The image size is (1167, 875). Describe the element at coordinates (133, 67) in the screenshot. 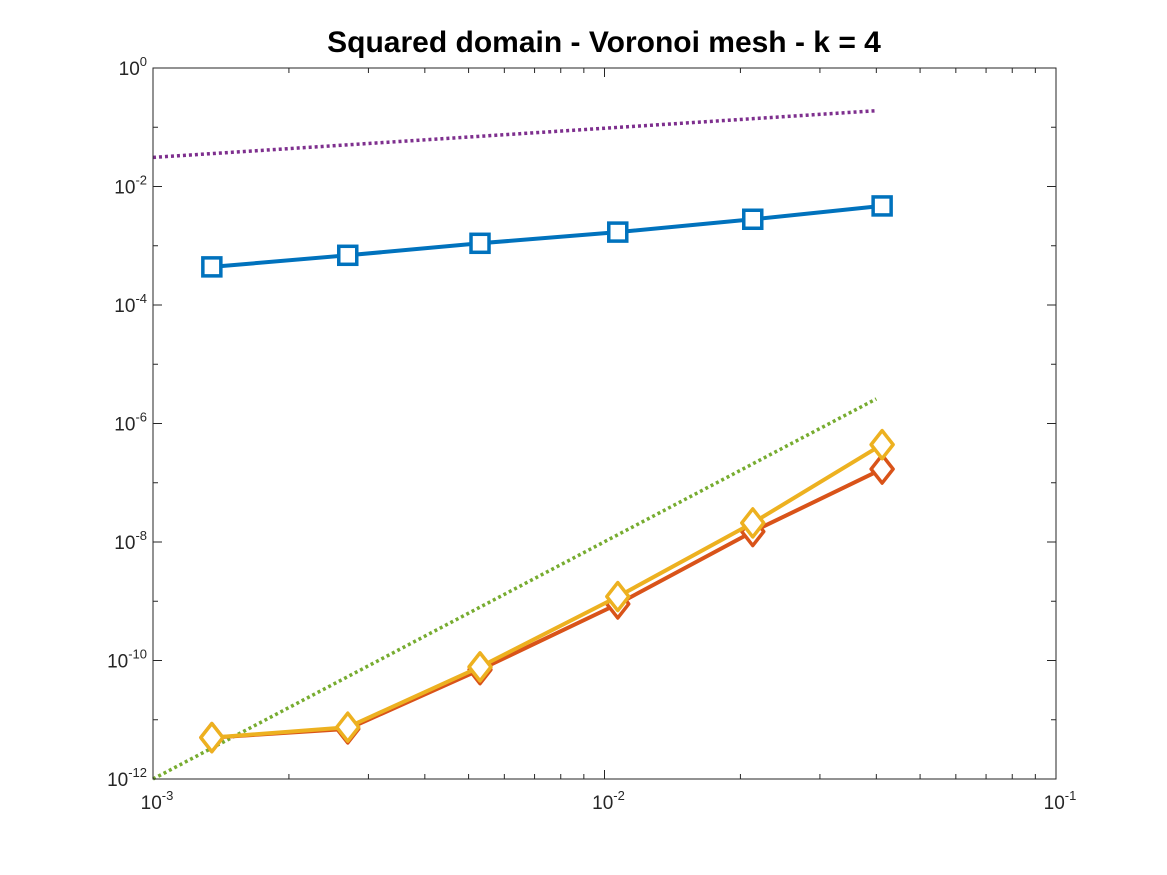

I see `y-tick-label: 10⁰` at that location.